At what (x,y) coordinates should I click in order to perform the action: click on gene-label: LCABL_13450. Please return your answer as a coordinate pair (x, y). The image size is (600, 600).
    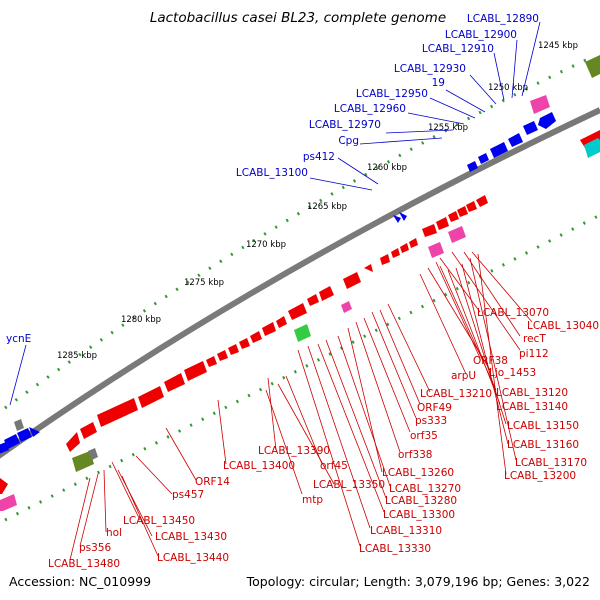
    Looking at the image, I should click on (159, 521).